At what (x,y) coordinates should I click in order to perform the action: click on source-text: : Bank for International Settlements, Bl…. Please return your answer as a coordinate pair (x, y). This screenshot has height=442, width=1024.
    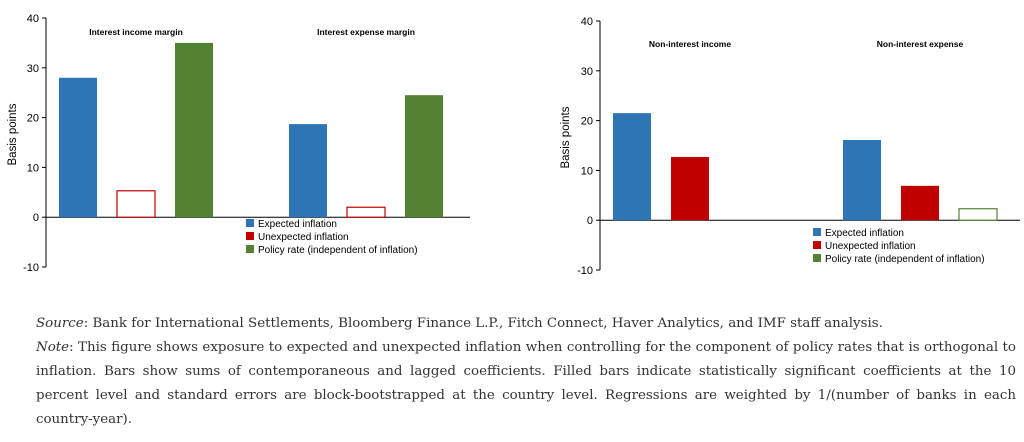
    Looking at the image, I should click on (483, 323).